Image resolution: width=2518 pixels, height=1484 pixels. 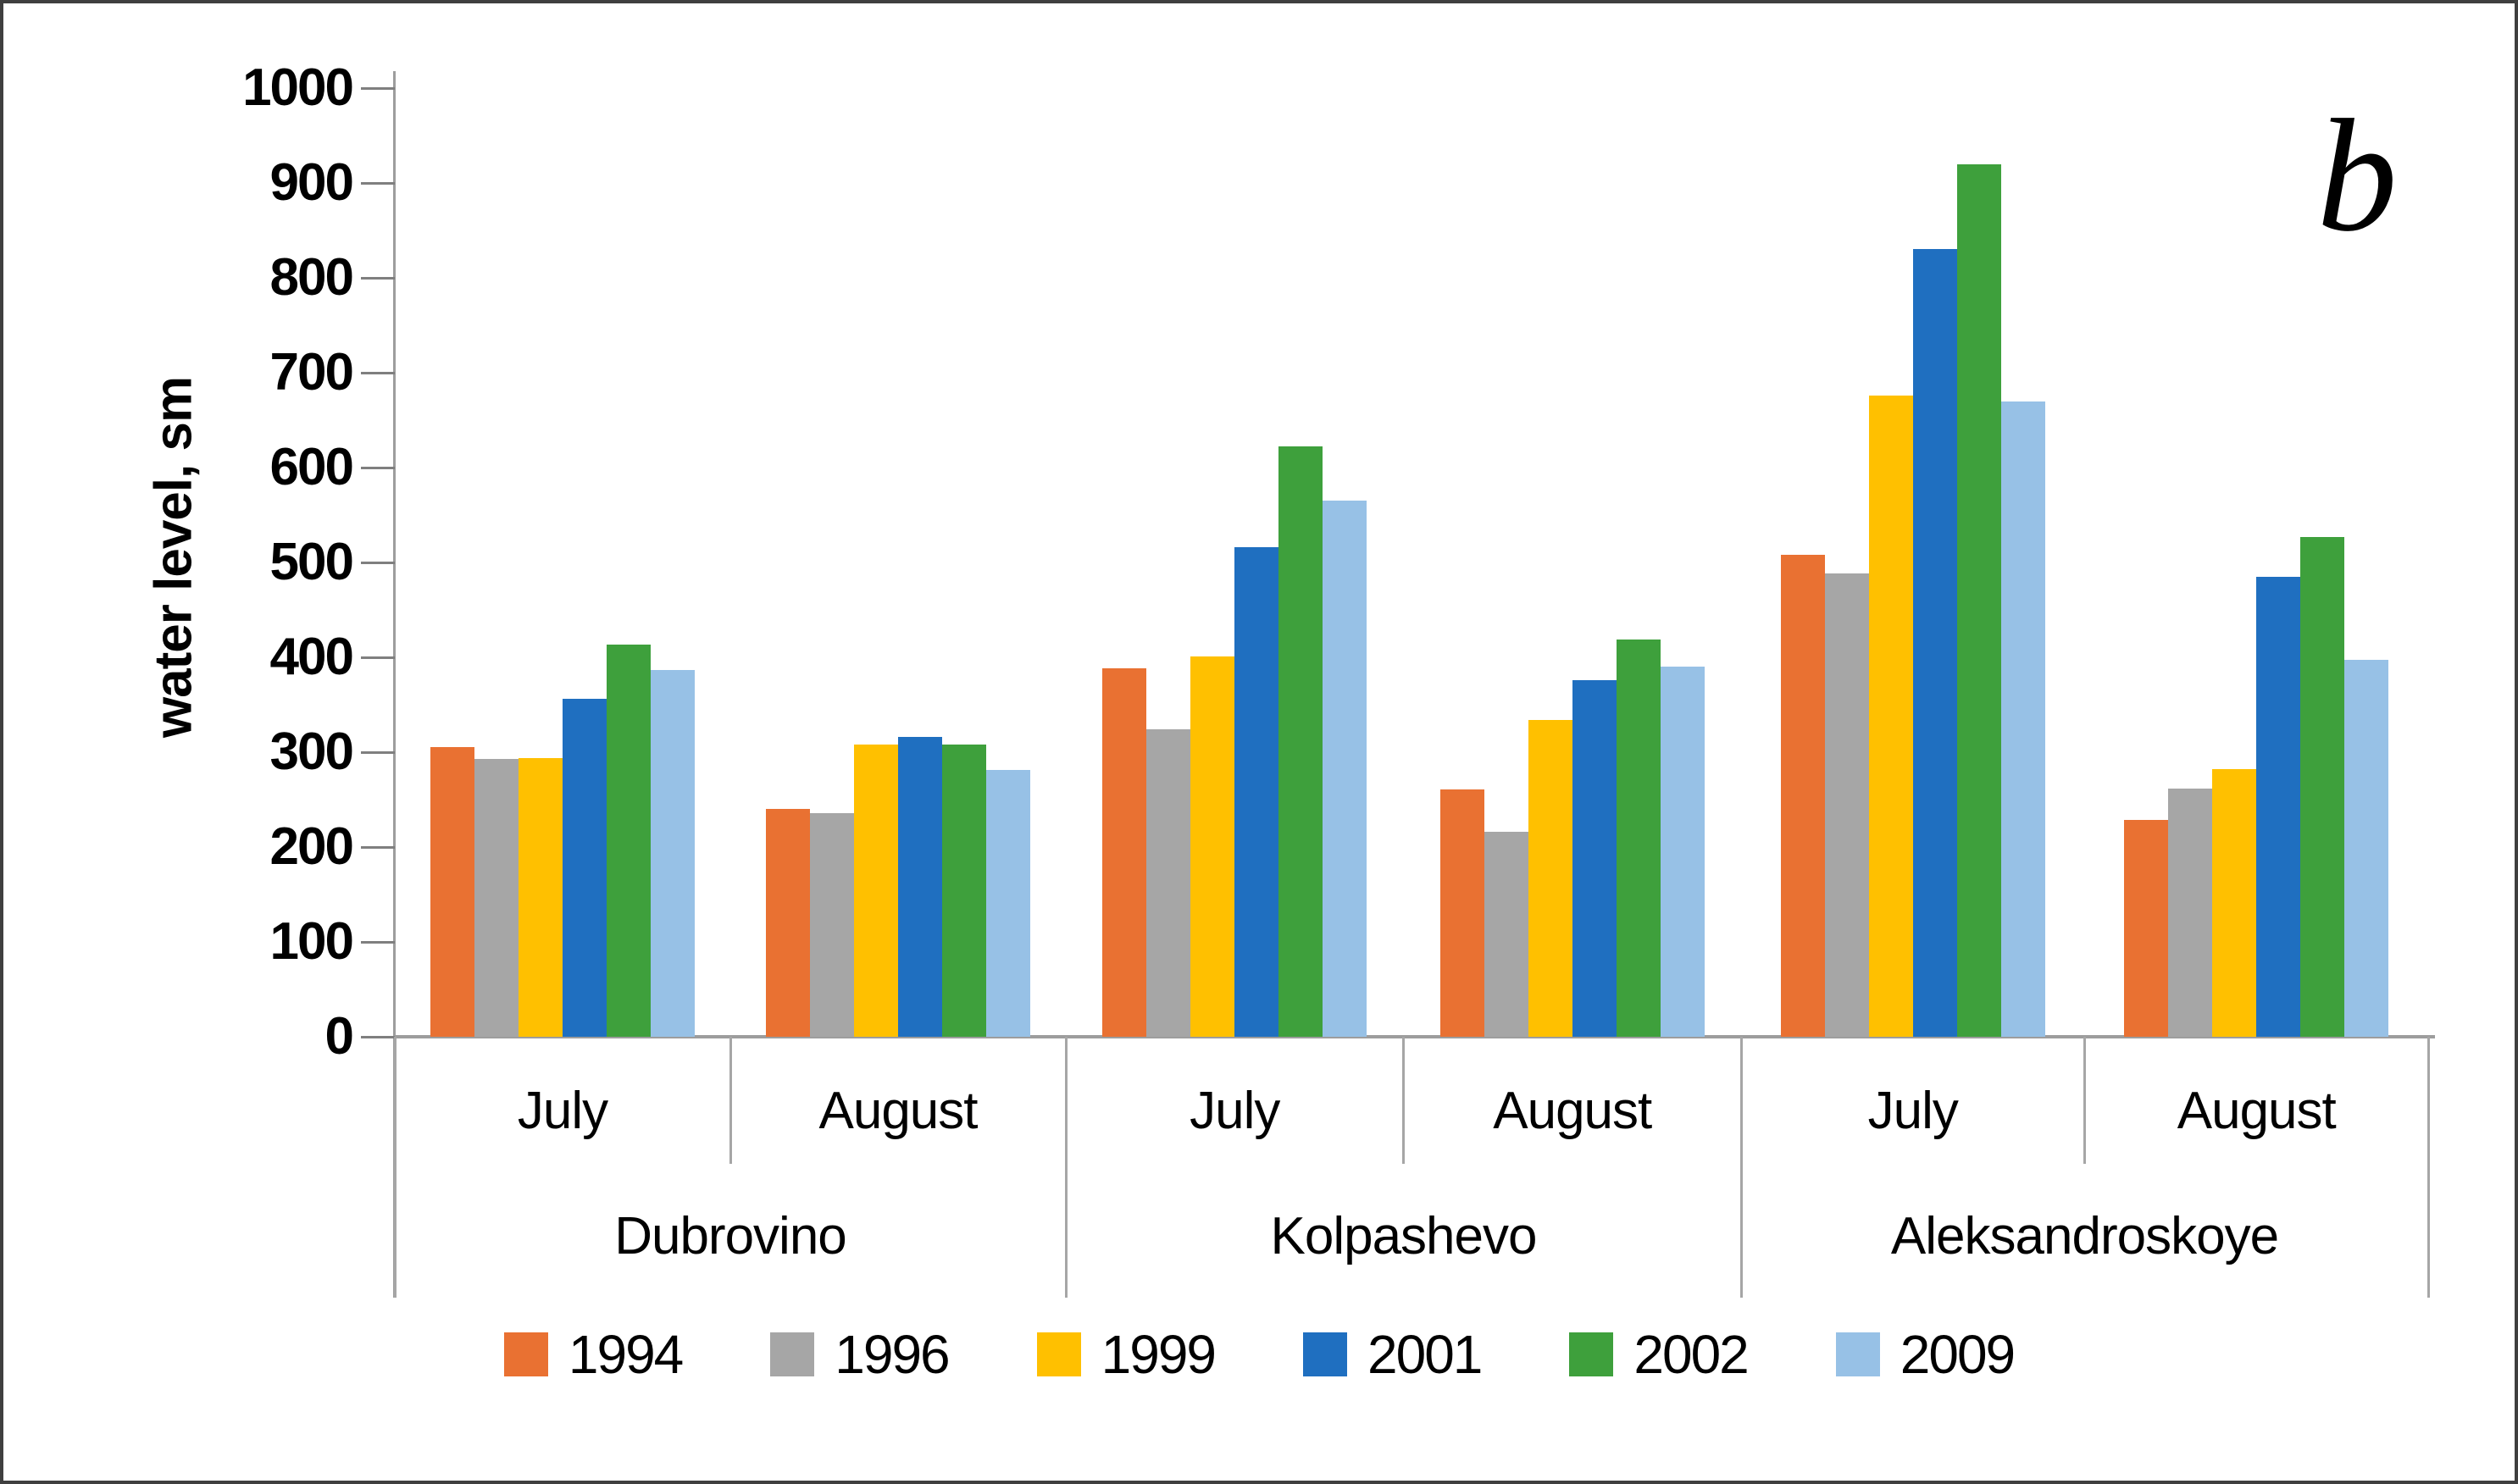 What do you see at coordinates (893, 1354) in the screenshot?
I see `legend-label: 1996` at bounding box center [893, 1354].